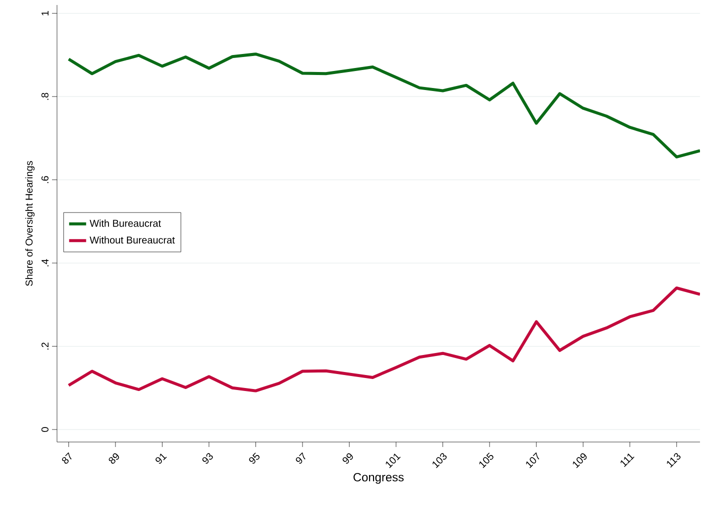  I want to click on y-tick-label: .8, so click(44, 96).